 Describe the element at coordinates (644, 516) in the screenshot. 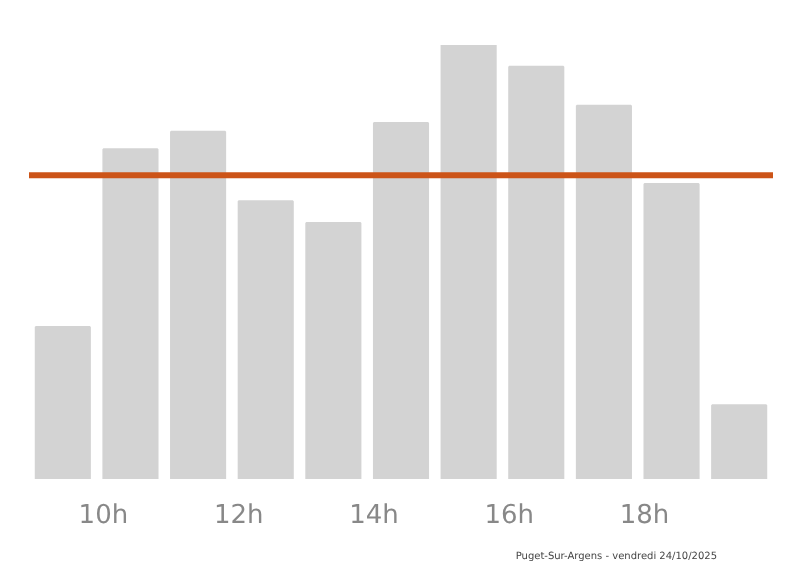

I see `x-tick-label: 18h` at that location.